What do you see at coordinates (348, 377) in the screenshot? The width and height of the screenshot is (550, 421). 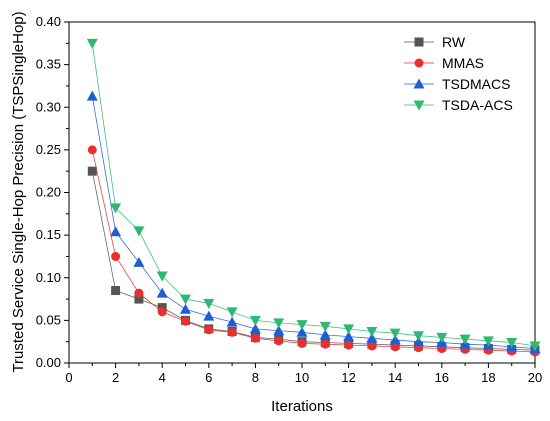 I see `x-tick-label: 12` at bounding box center [348, 377].